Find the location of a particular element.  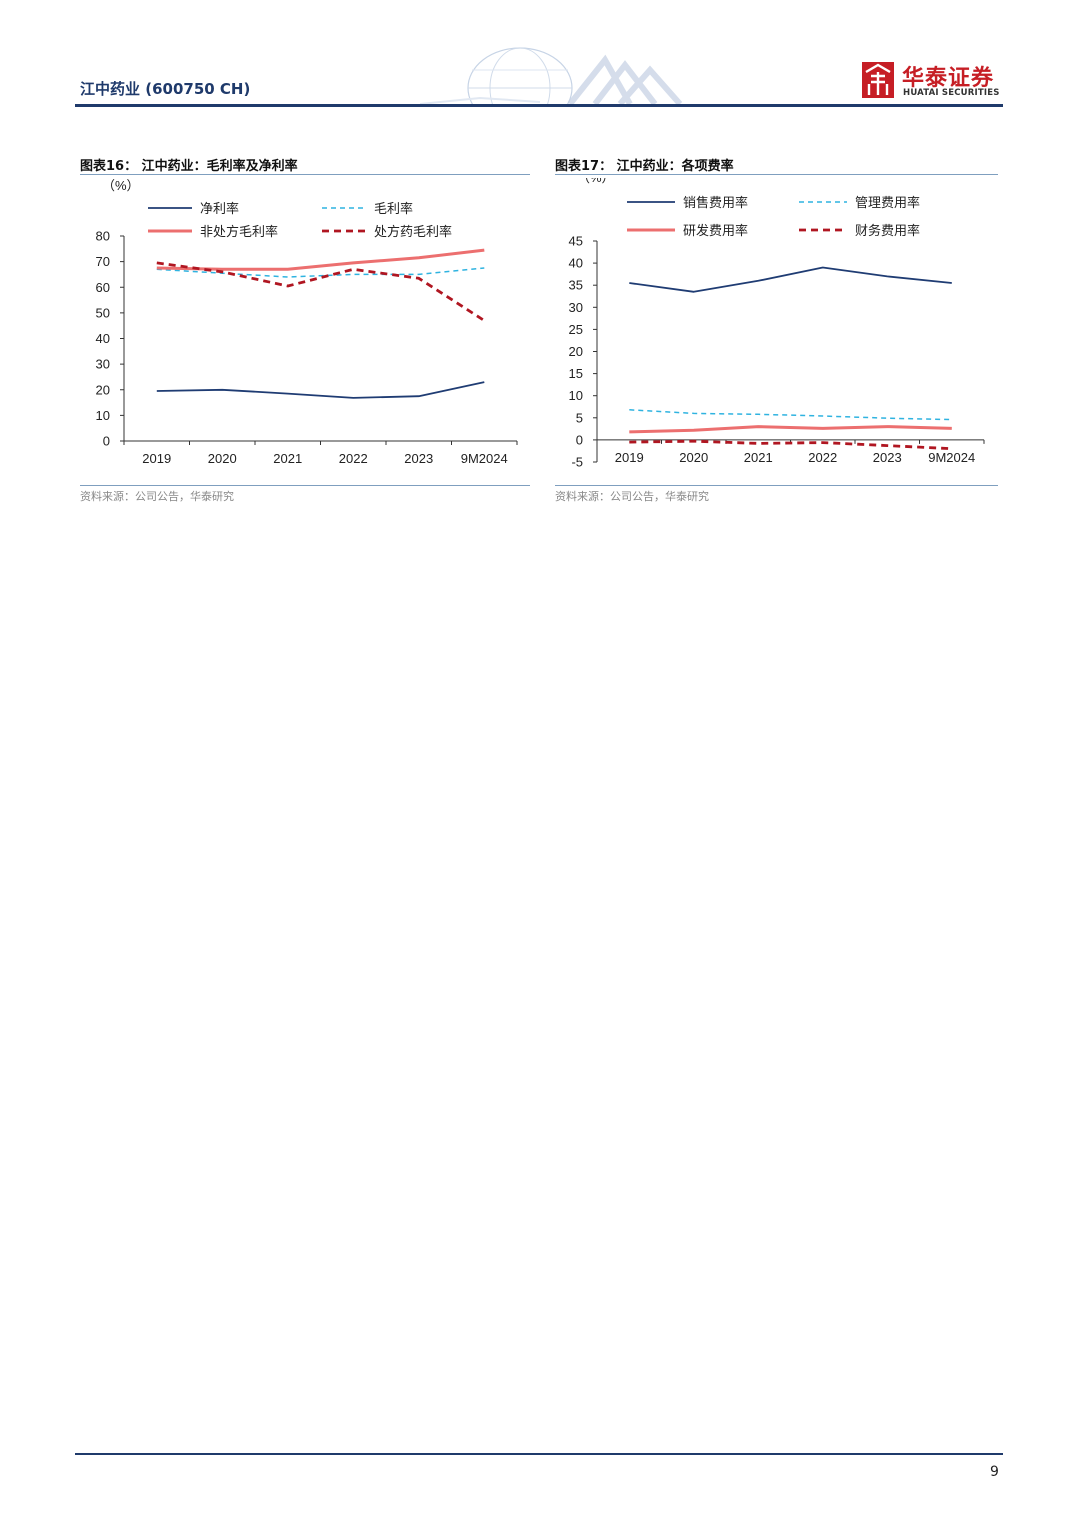

figure-16-top-rule is located at coordinates (305, 174).